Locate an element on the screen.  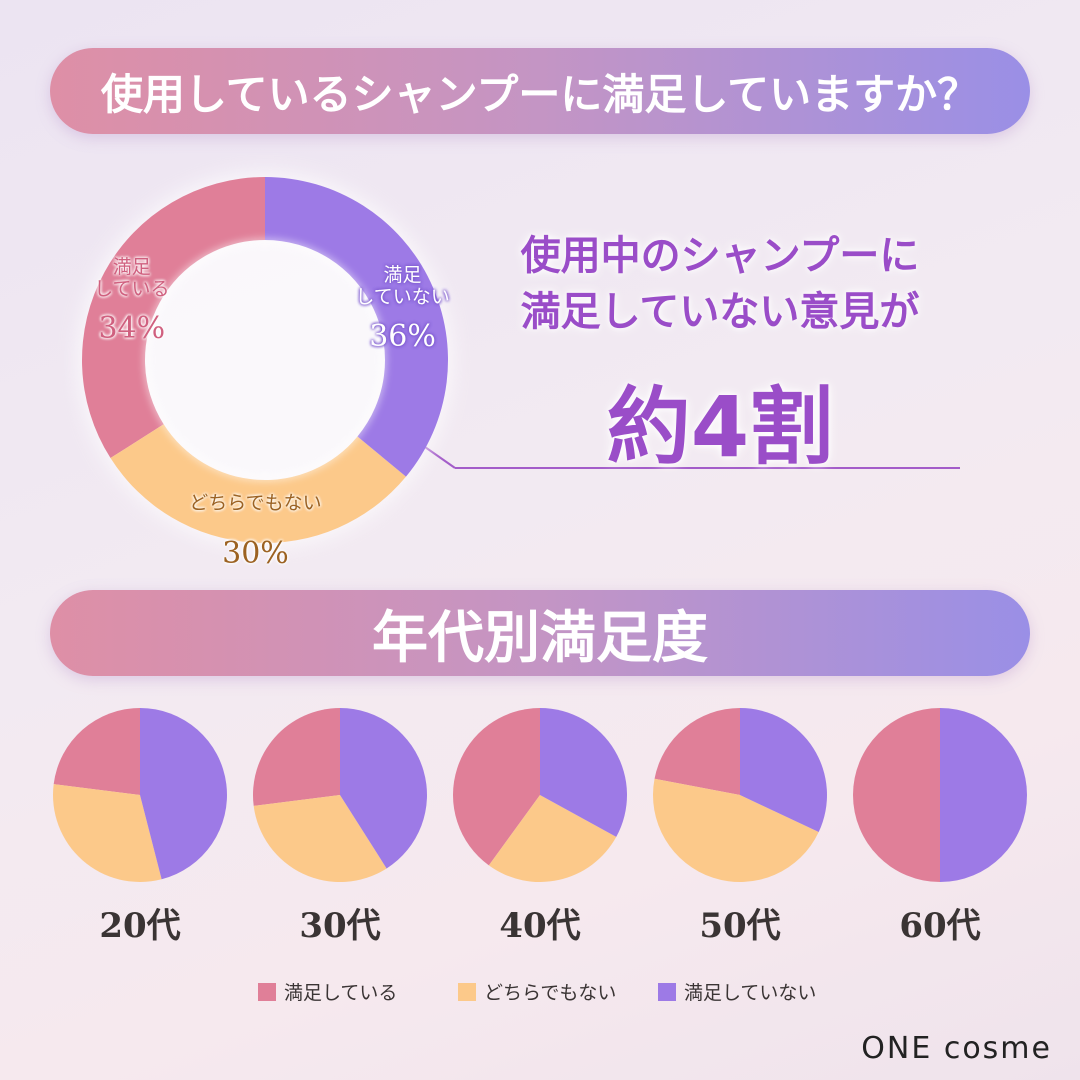
category-label: 40代 is located at coordinates (540, 926).